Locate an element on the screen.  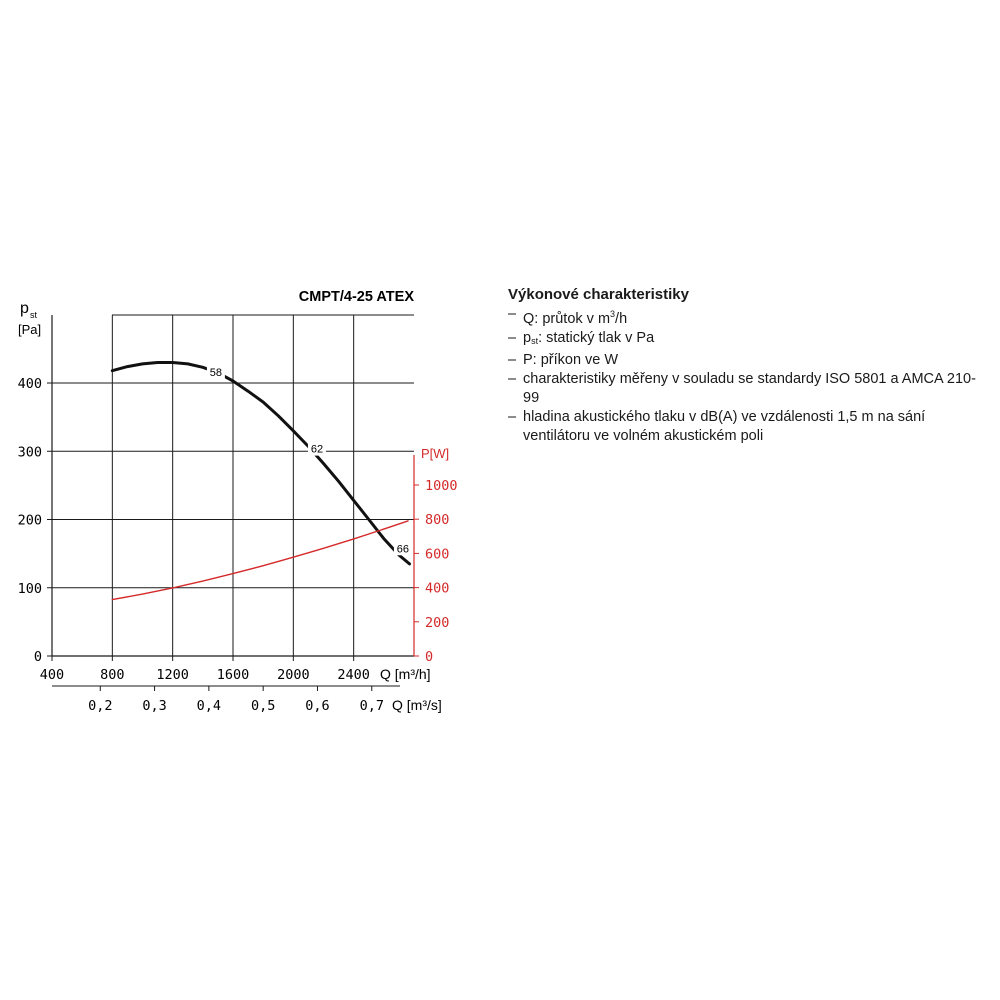
chart-labels: CMPT/4-25 ATEX 58 62 66 is located at coordinates (310, 422).